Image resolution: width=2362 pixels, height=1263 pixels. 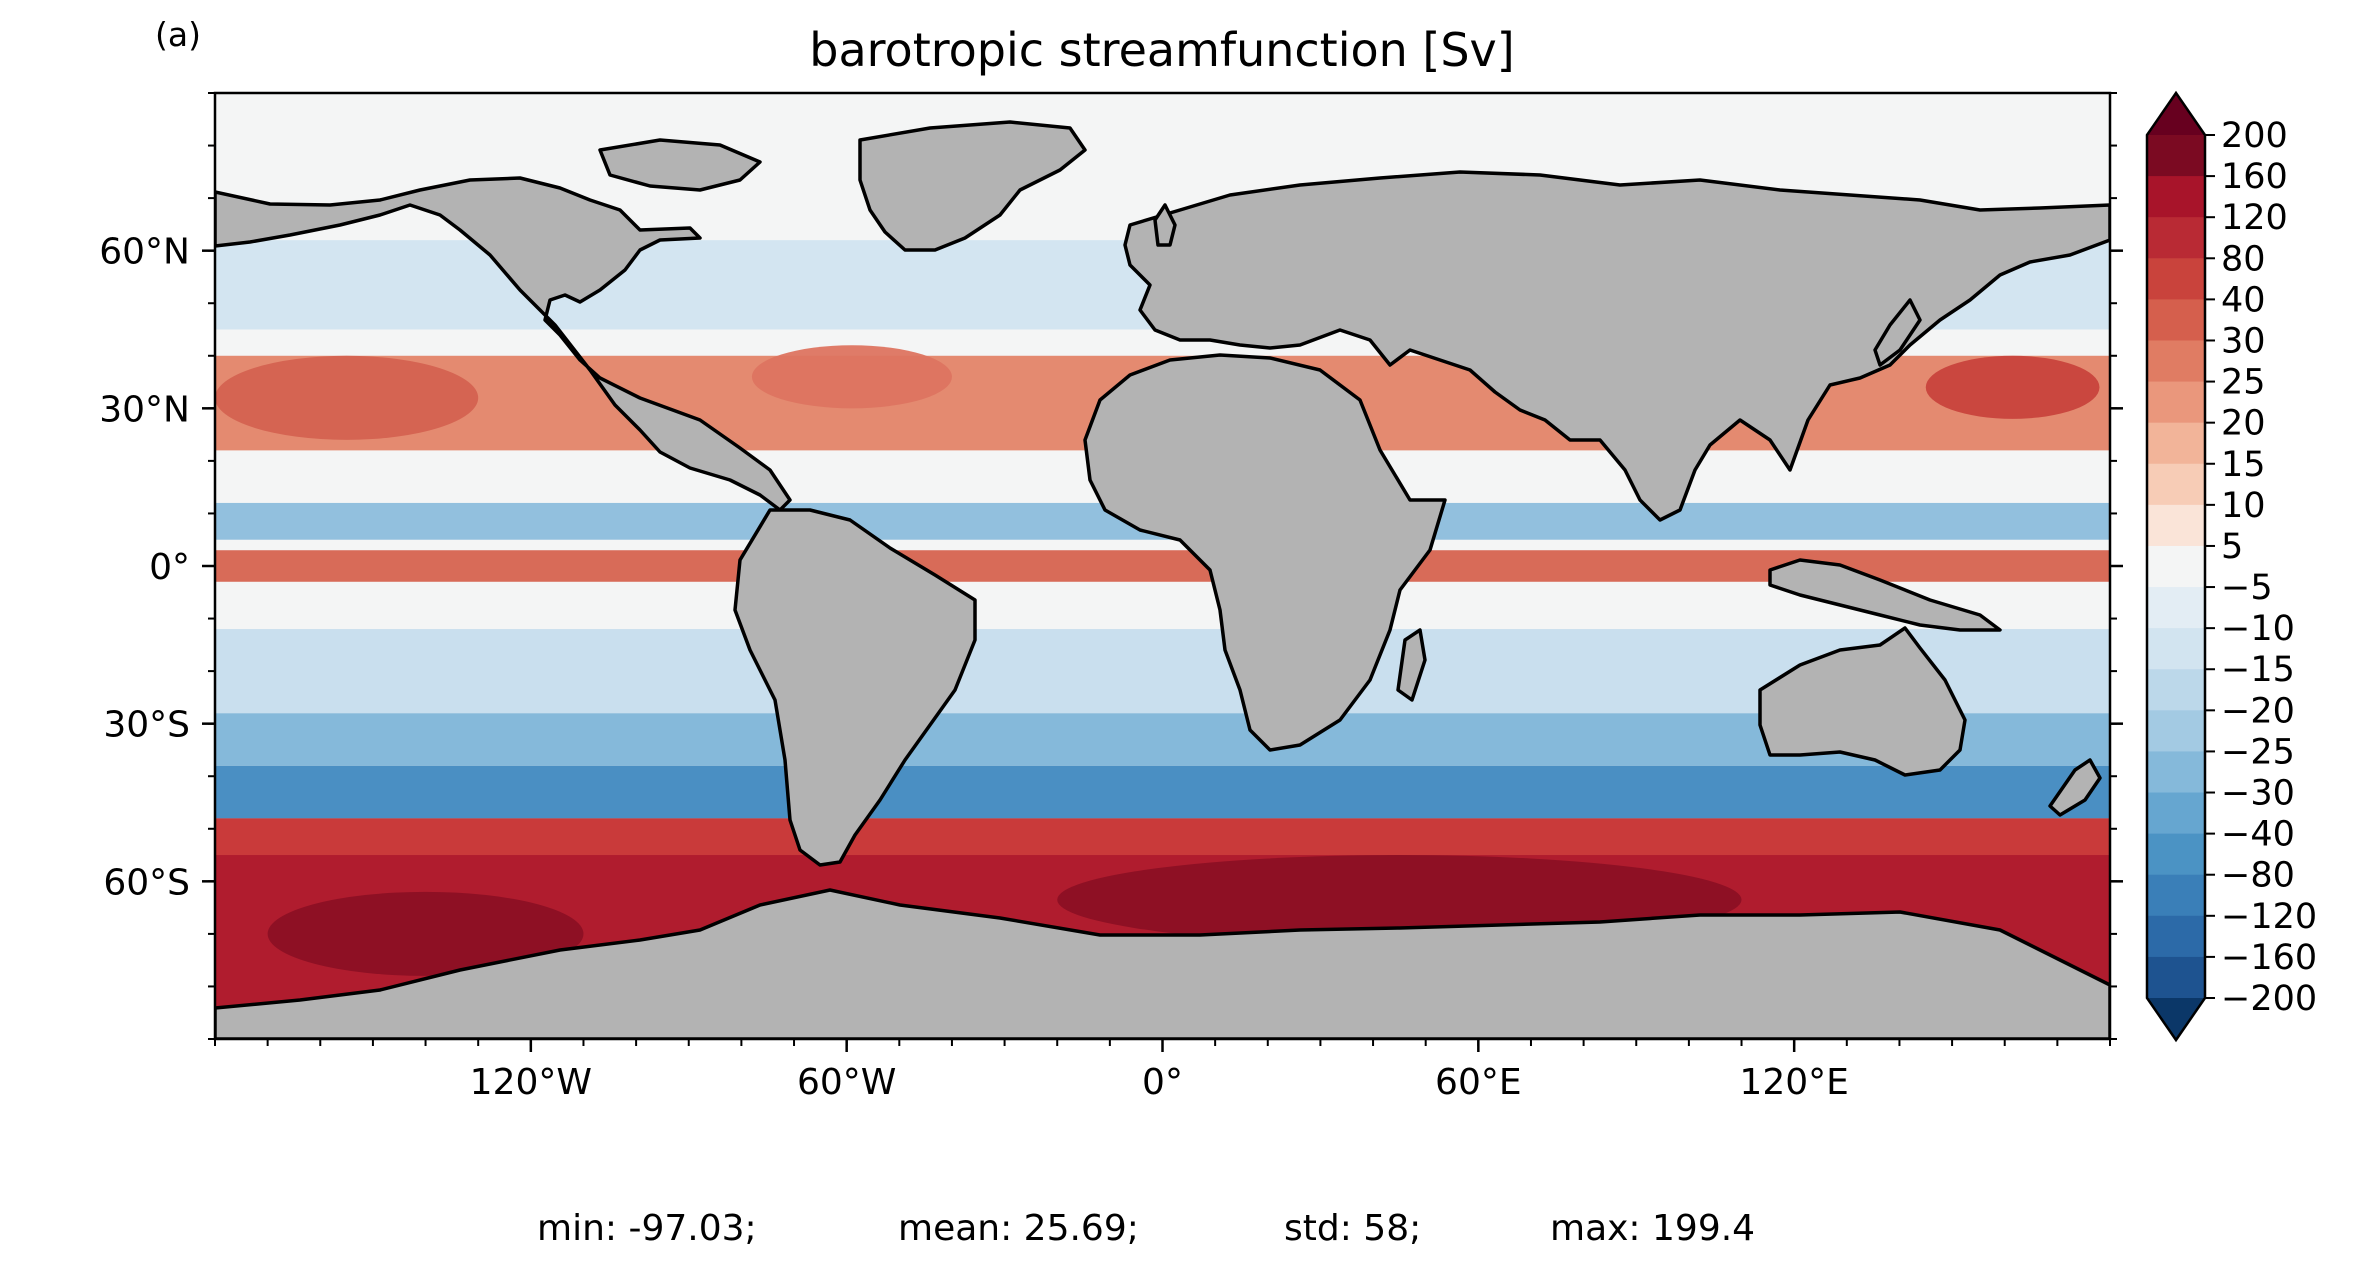 I want to click on map-title: barotropic streamfunction [Sv], so click(x=1161, y=50).